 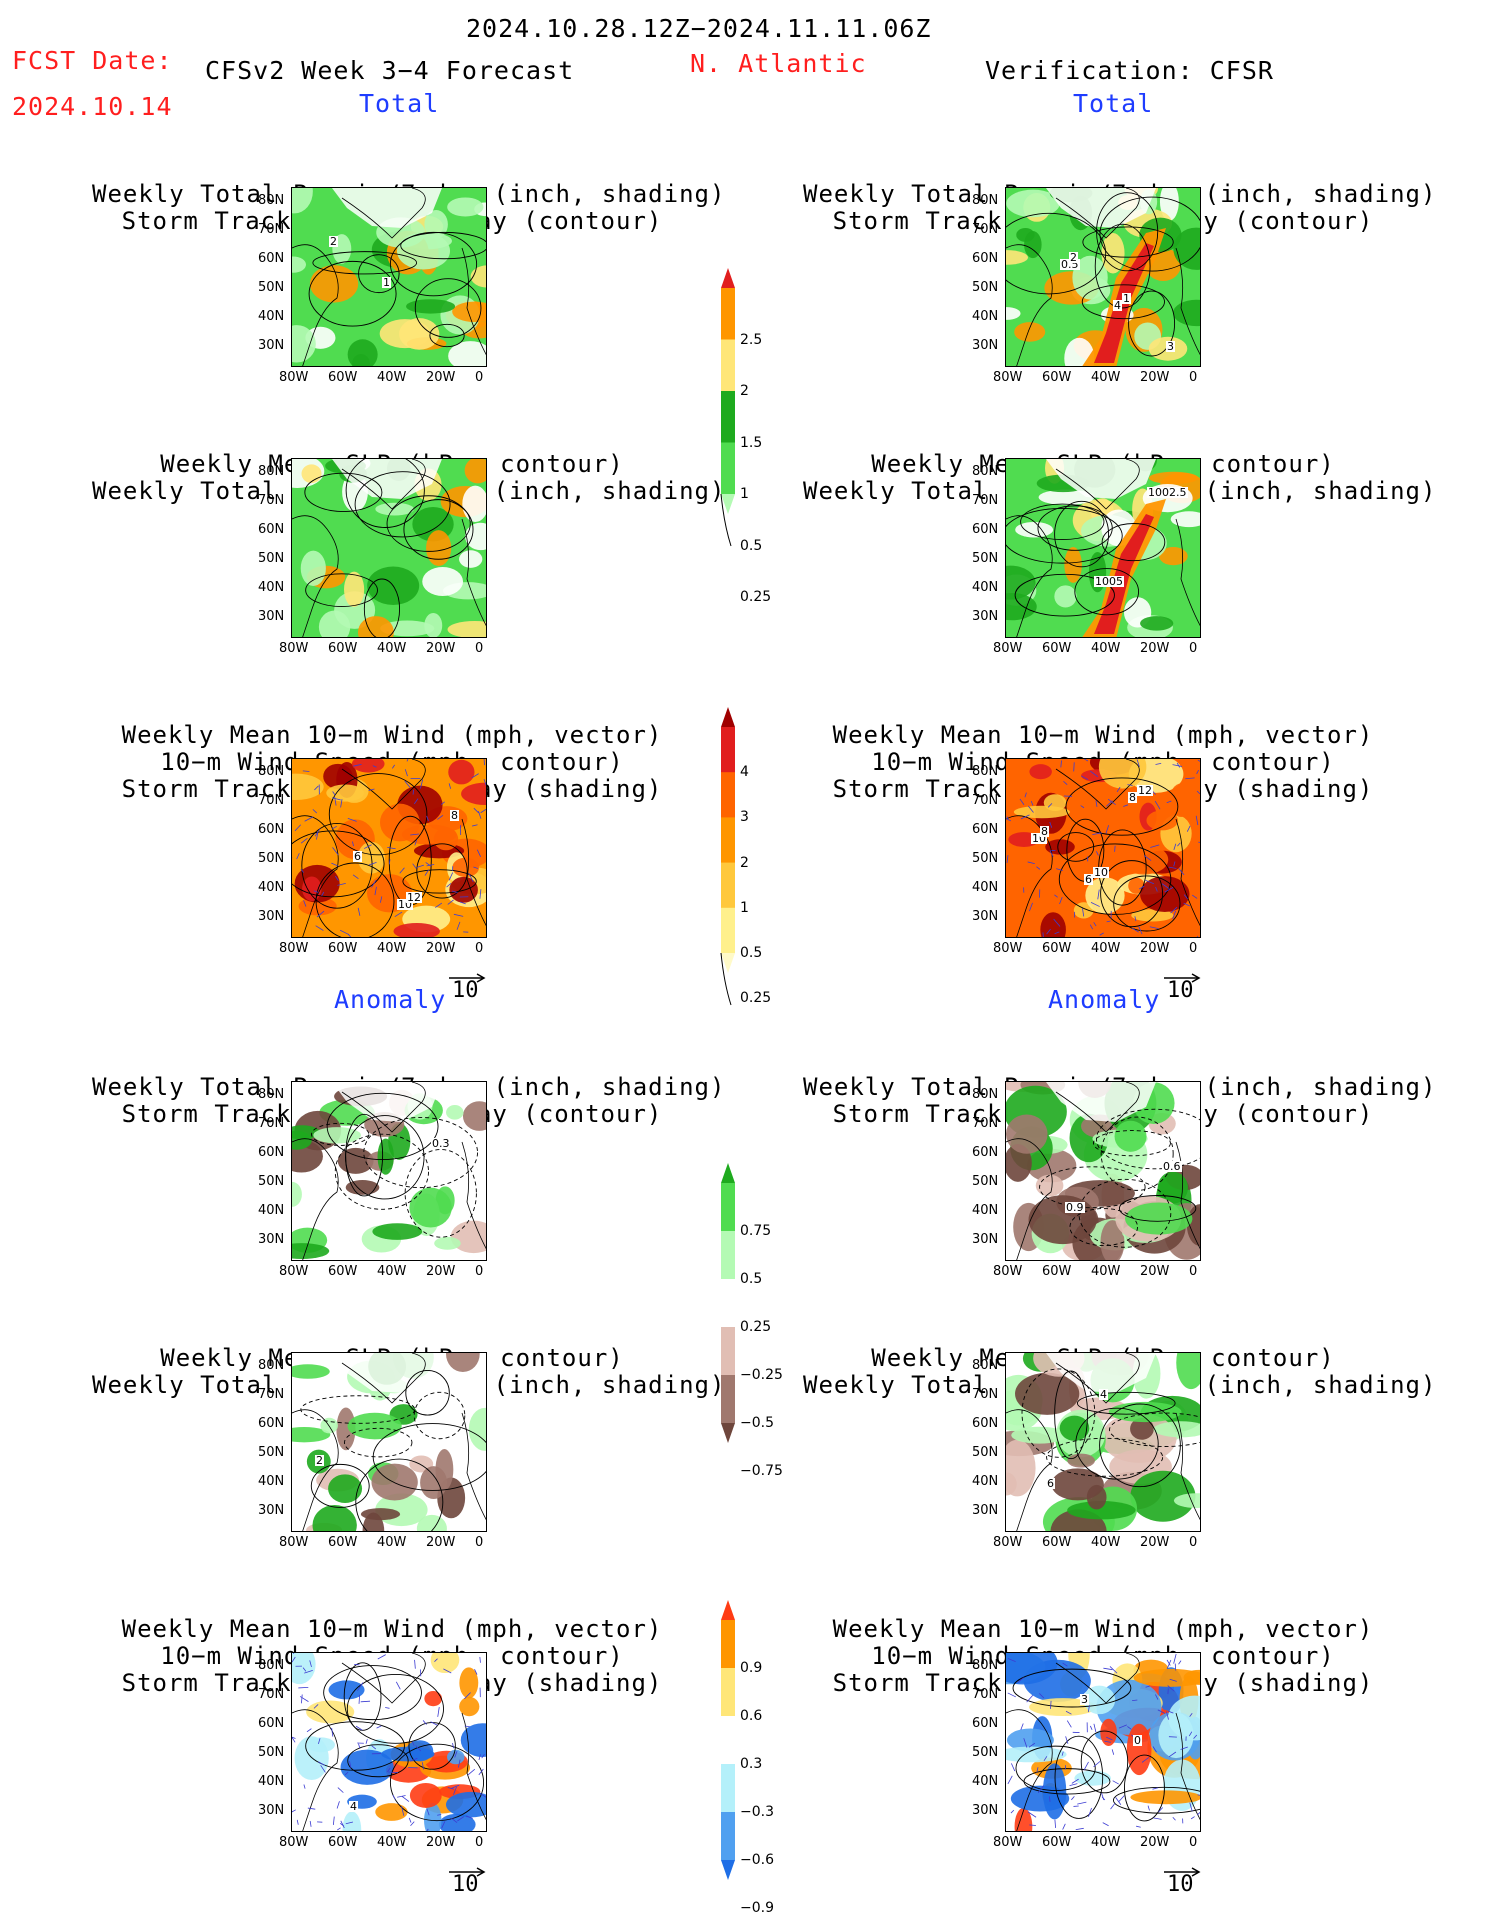 I want to click on colorbar-tick-label: 1, so click(x=744, y=494).